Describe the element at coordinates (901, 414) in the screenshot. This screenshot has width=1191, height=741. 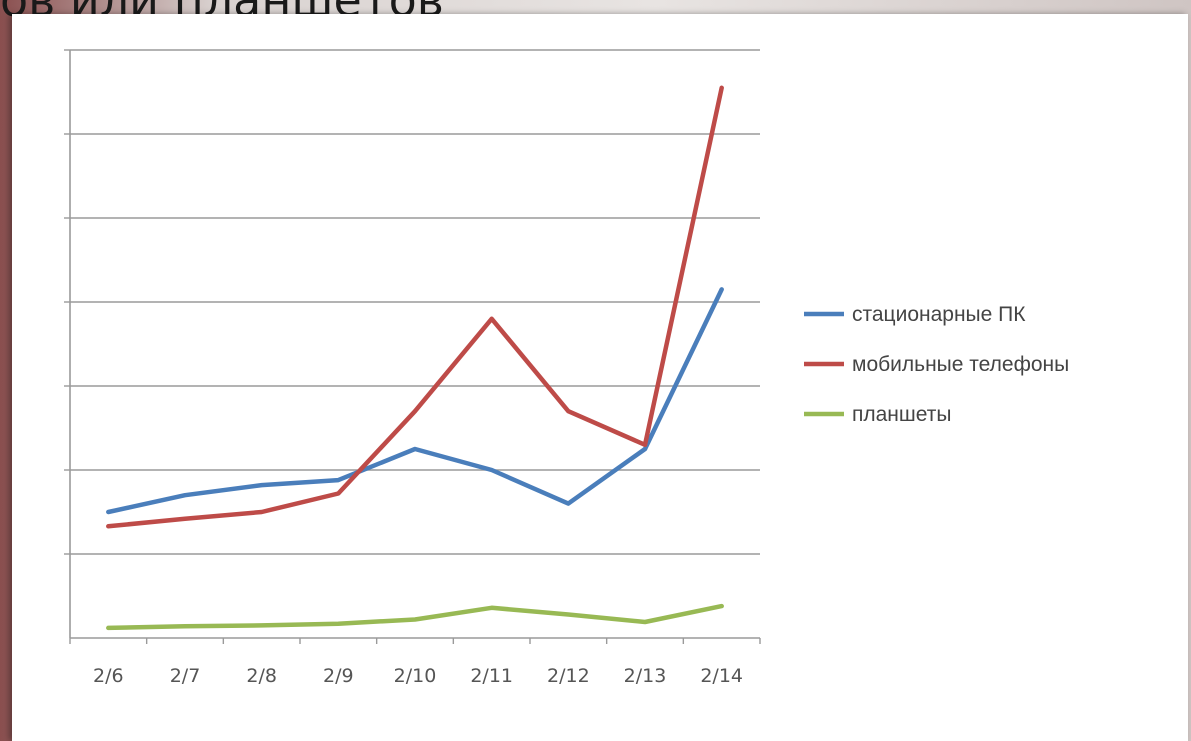
I see `legend-label: планшеты` at that location.